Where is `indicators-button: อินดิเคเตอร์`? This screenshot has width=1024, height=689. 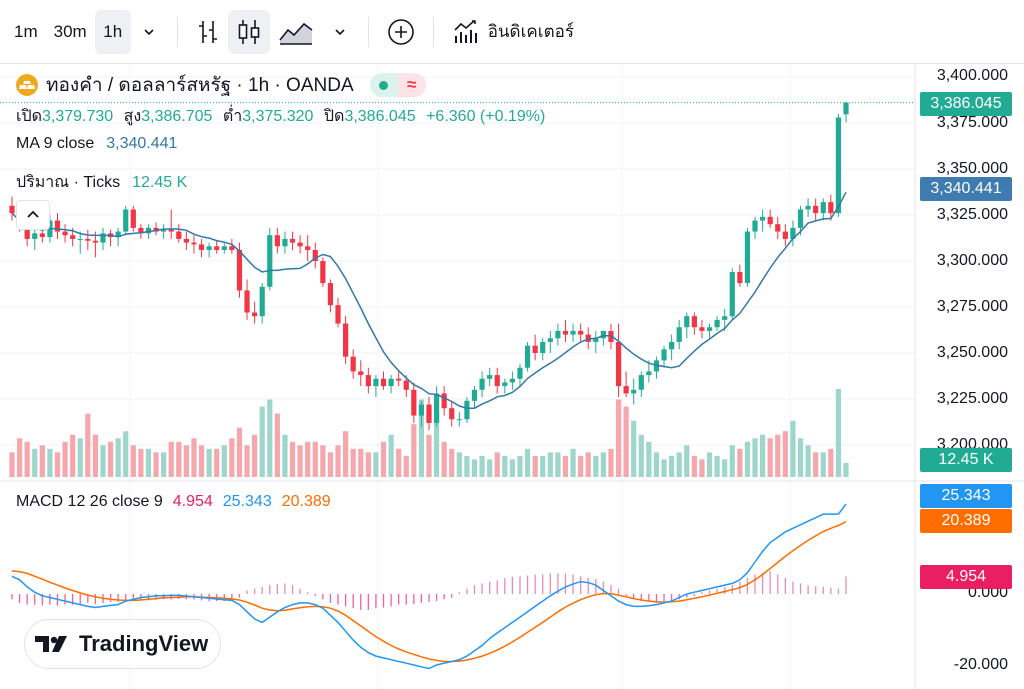
indicators-button: อินดิเคเตอร์ is located at coordinates (513, 32).